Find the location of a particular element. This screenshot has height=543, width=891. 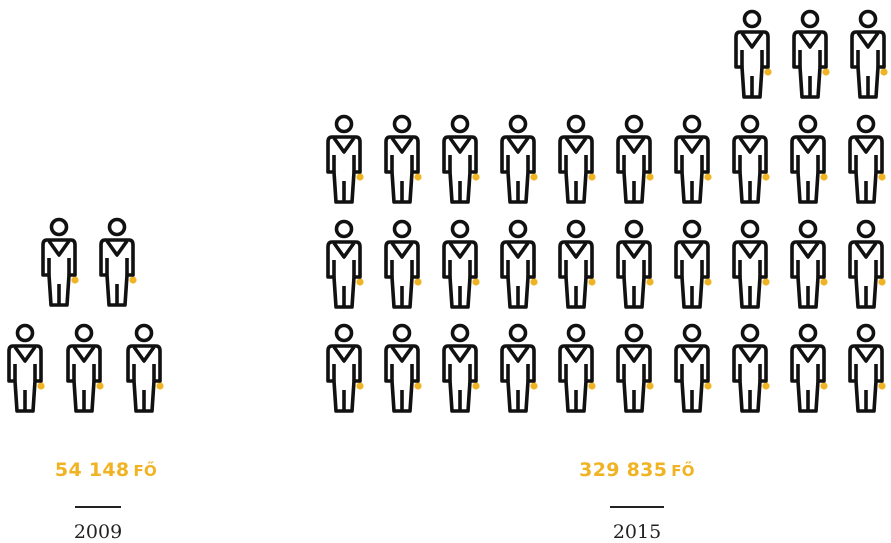

year-label-2015: 2015 is located at coordinates (637, 532).